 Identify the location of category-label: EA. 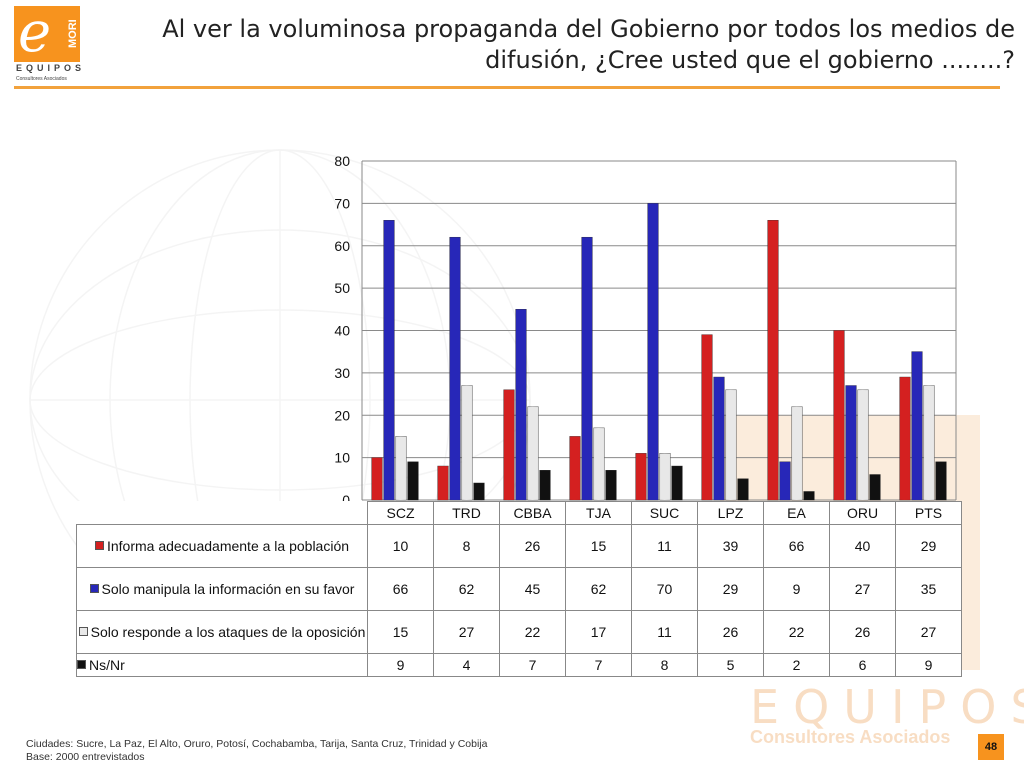
(796, 513).